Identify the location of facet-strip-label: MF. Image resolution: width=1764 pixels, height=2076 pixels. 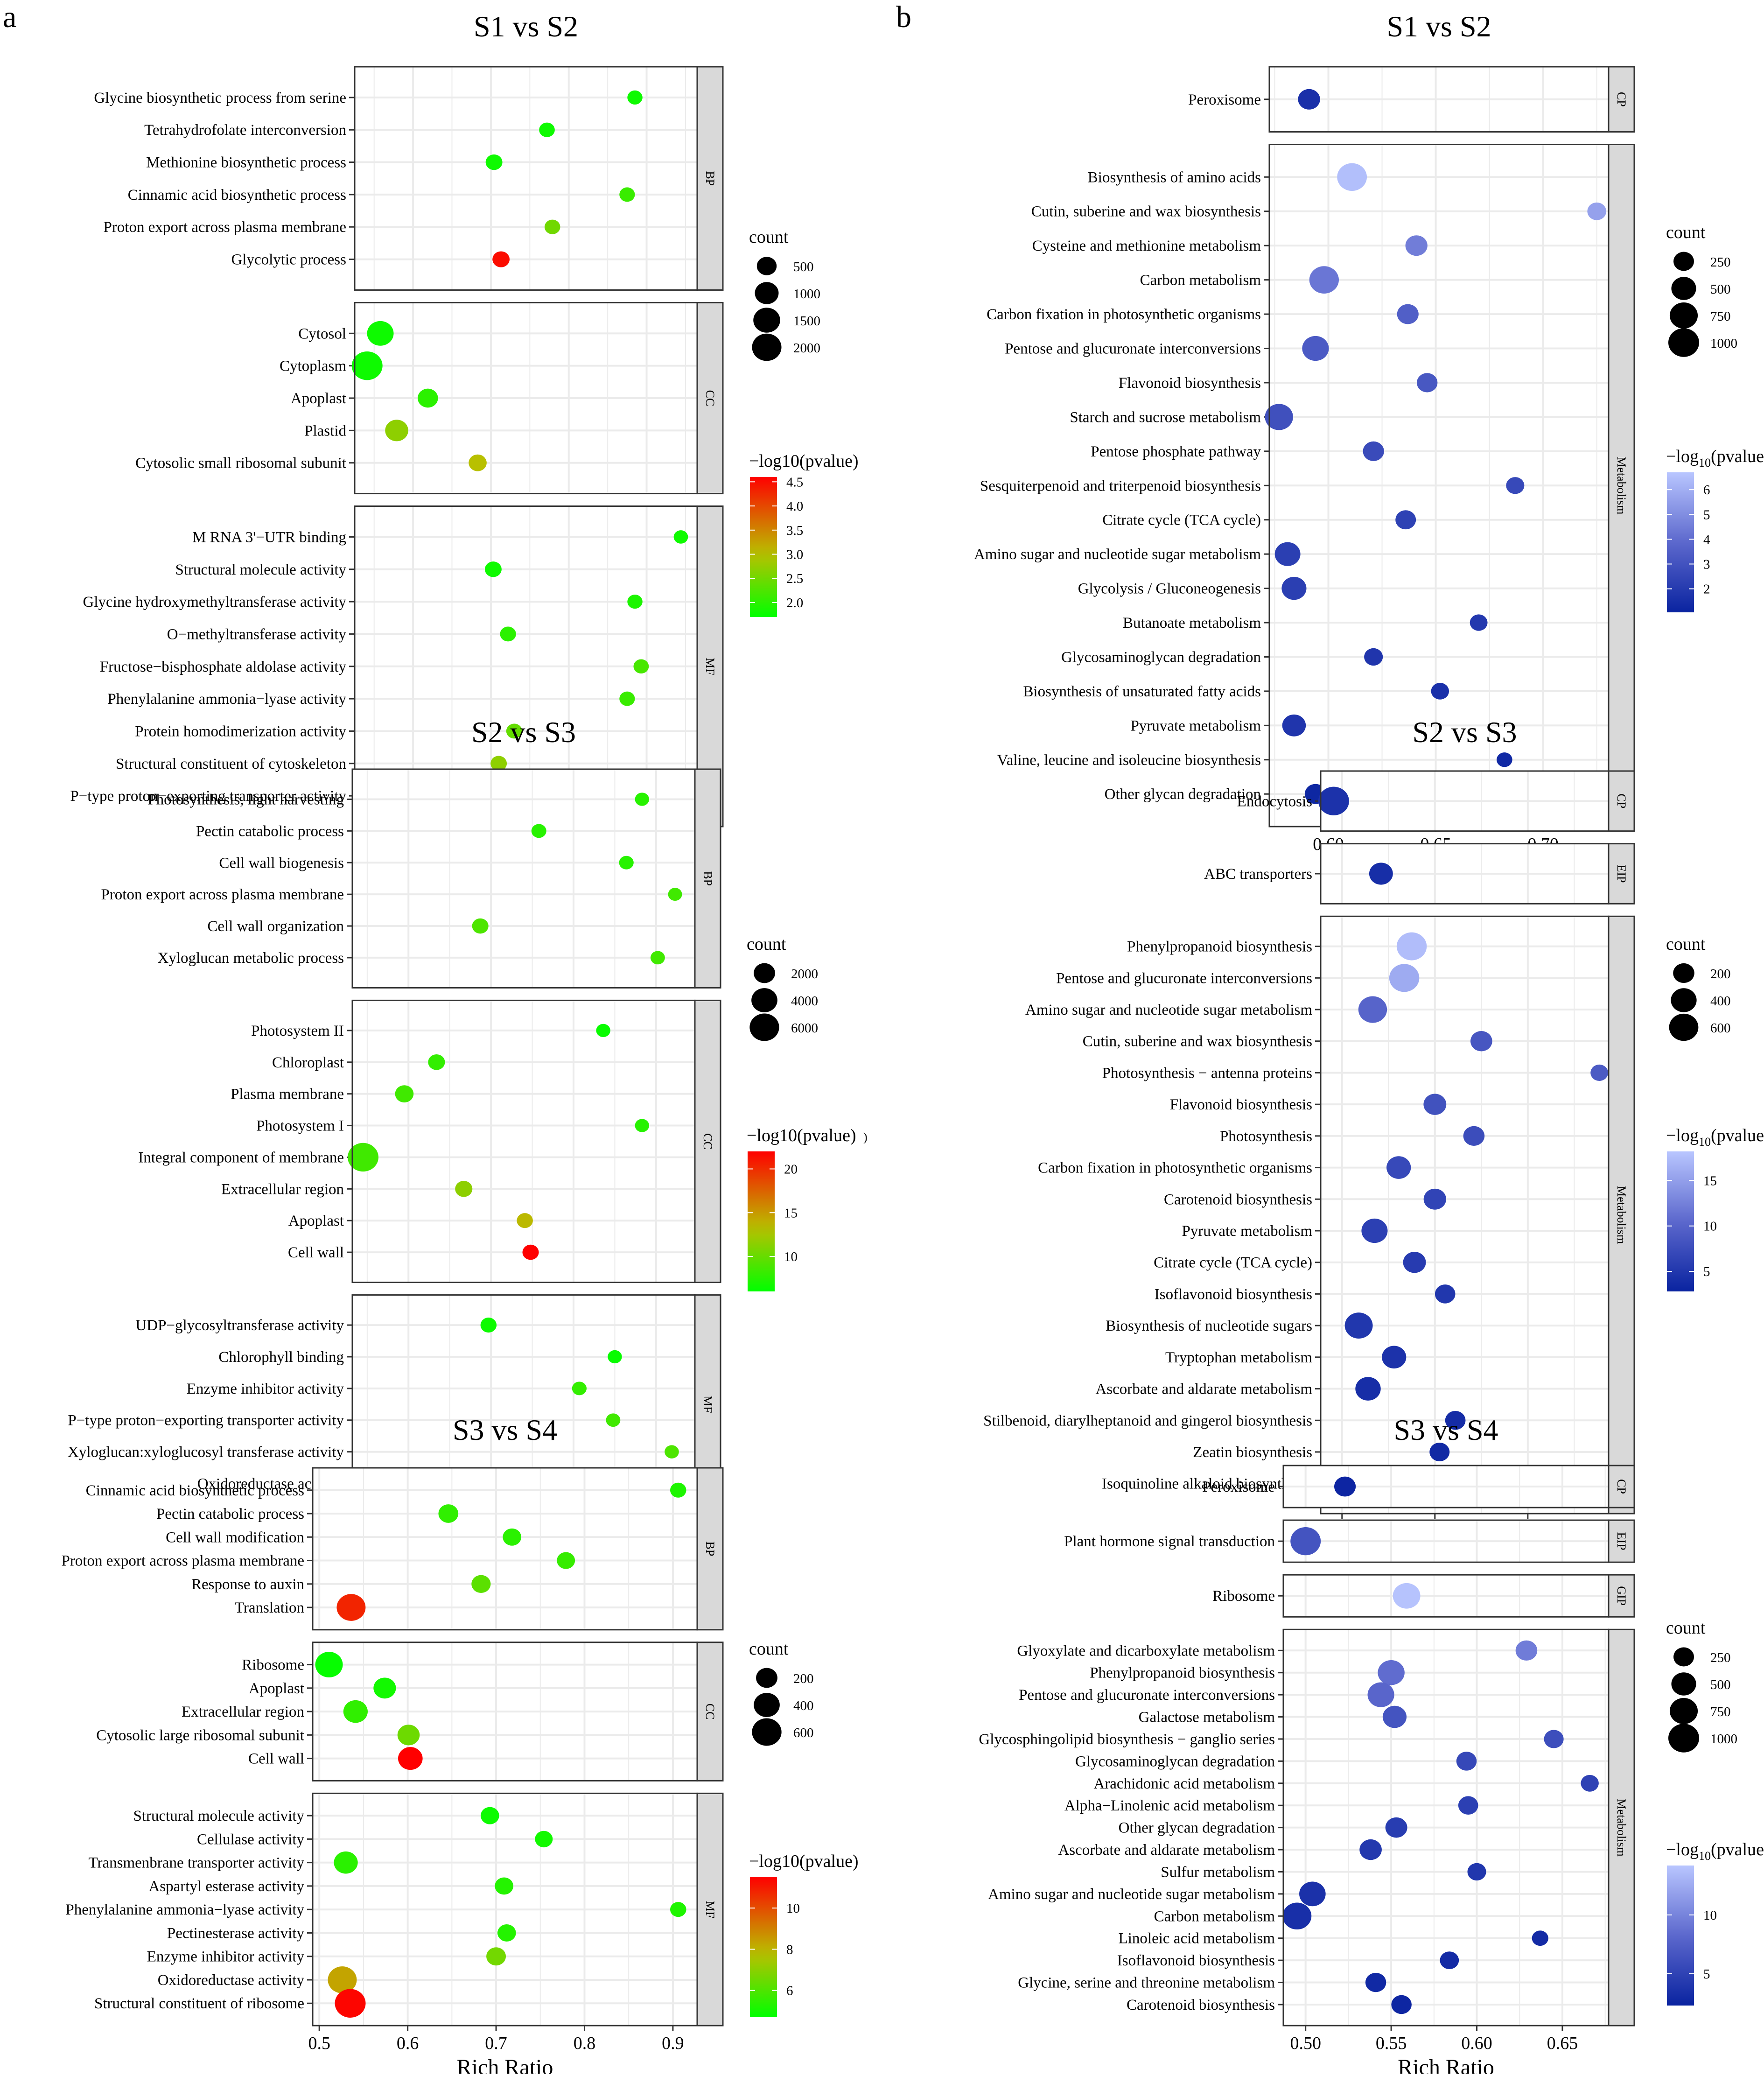
(710, 1909).